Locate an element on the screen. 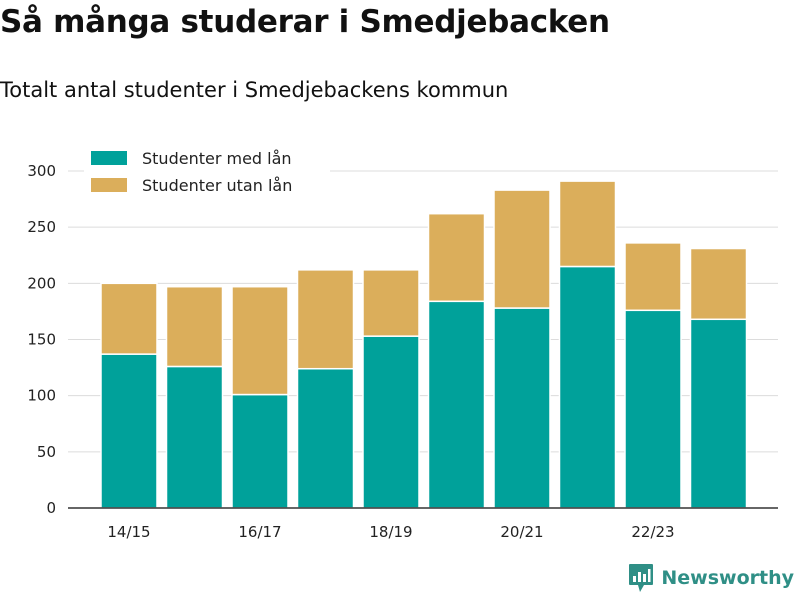  x-tick-label: 14/15 is located at coordinates (128, 532).